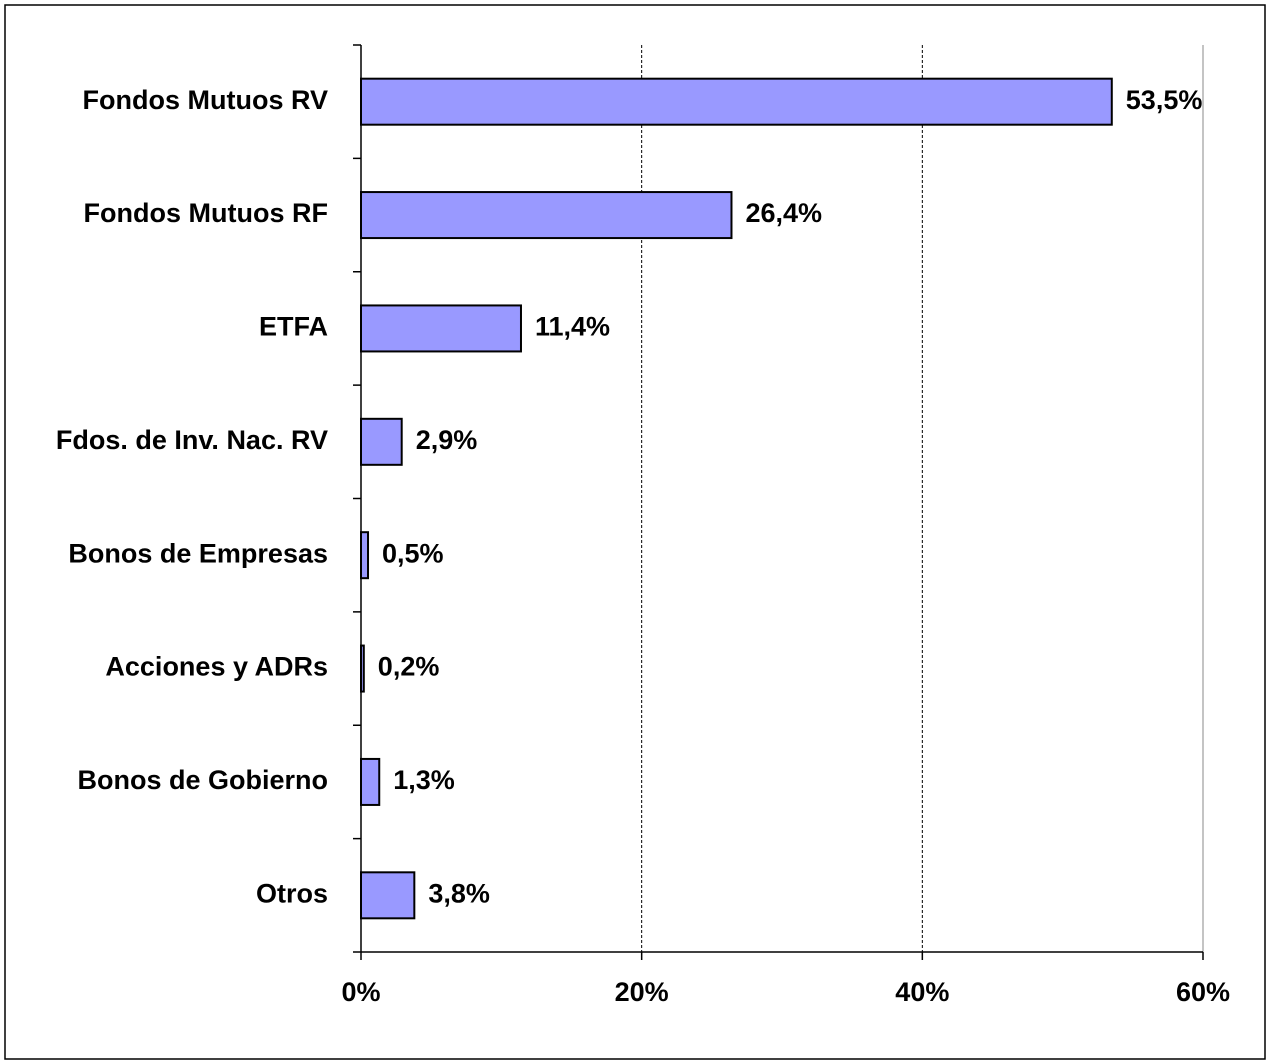 This screenshot has width=1270, height=1064. Describe the element at coordinates (192, 440) in the screenshot. I see `y-tick-label: Fdos. de Inv. Nac. RV` at that location.